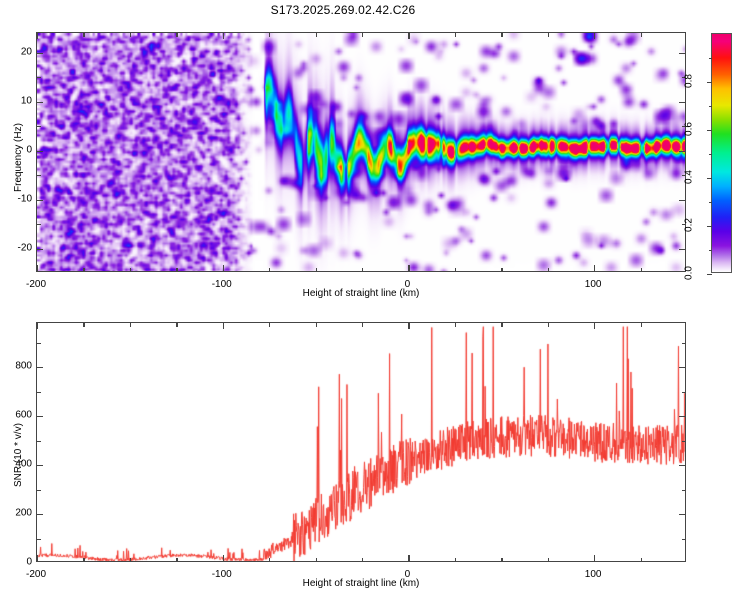  Describe the element at coordinates (18, 157) in the screenshot. I see `spectrogram-y-axis-title: Frequency (Hz)` at that location.